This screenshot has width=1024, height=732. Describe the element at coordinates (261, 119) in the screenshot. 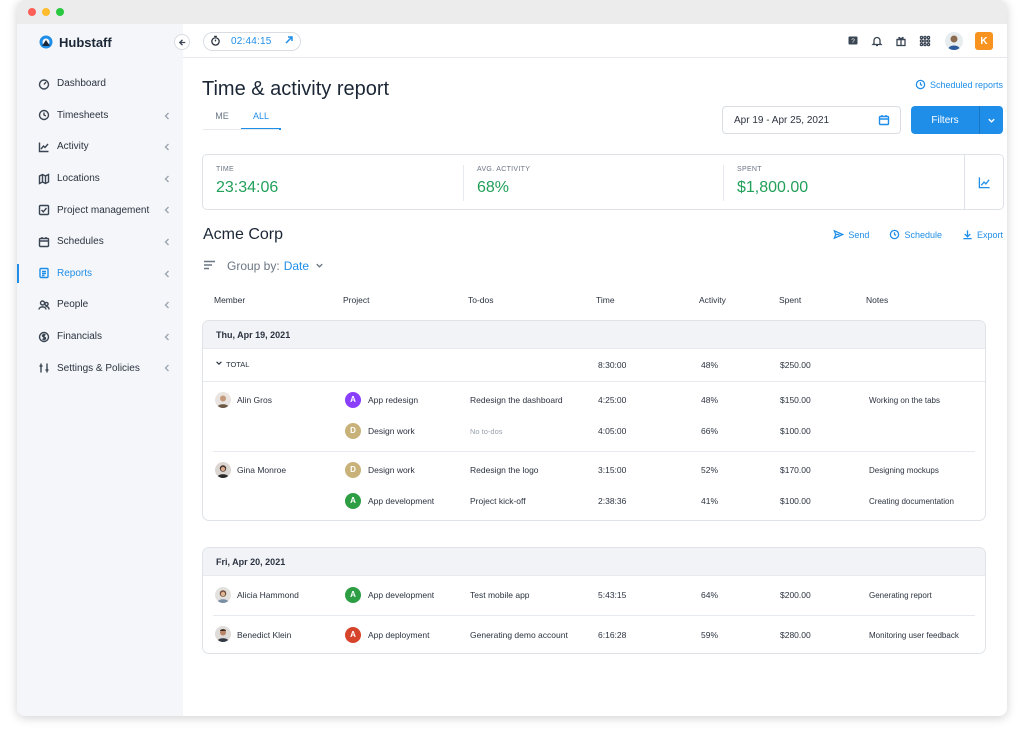

I see `tab-all: ALL` at that location.